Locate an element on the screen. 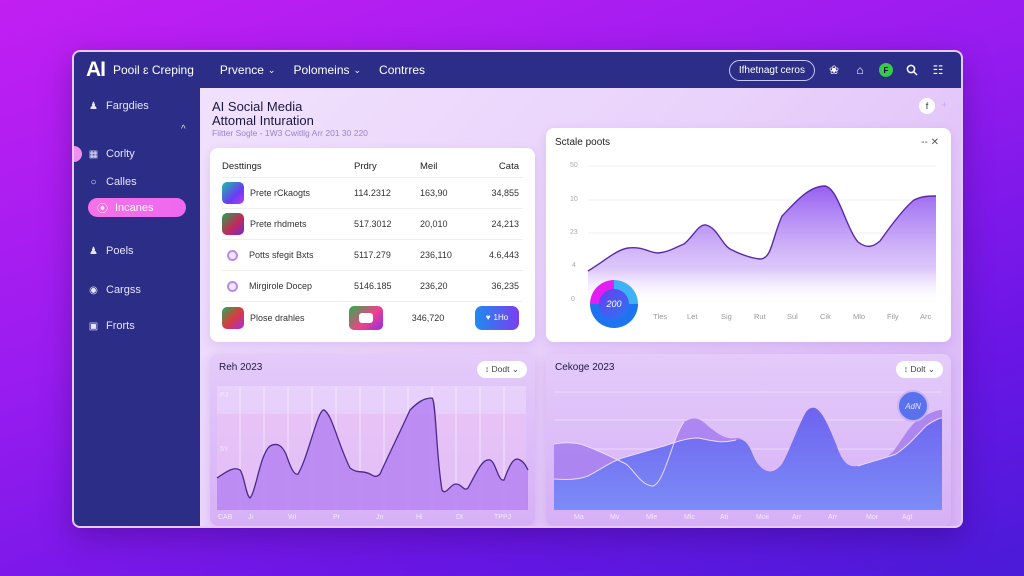 This screenshot has height=576, width=1024. highlight-bubble: AdN is located at coordinates (913, 406).